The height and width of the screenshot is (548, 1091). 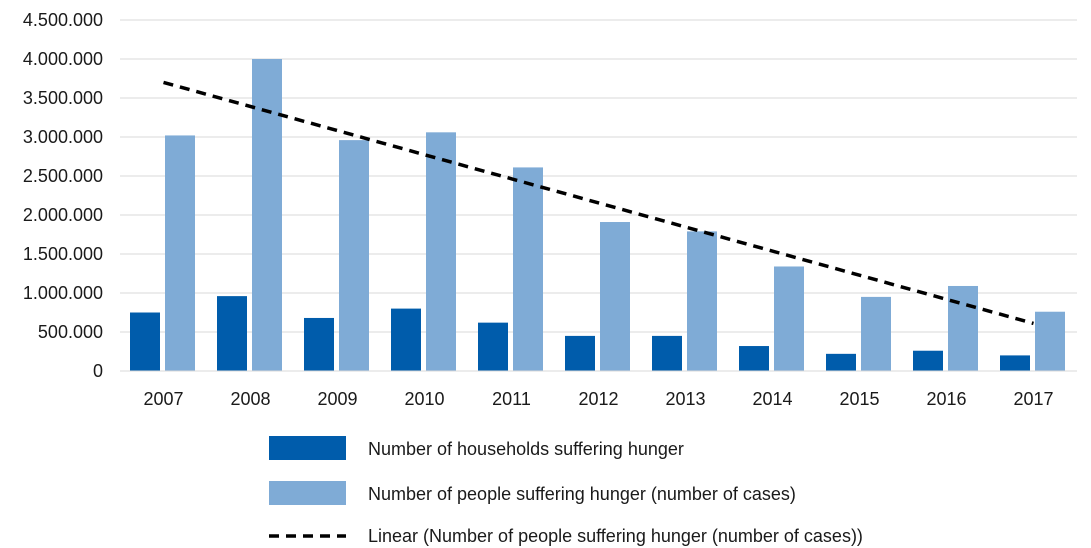 I want to click on bar-people-2012, so click(x=615, y=296).